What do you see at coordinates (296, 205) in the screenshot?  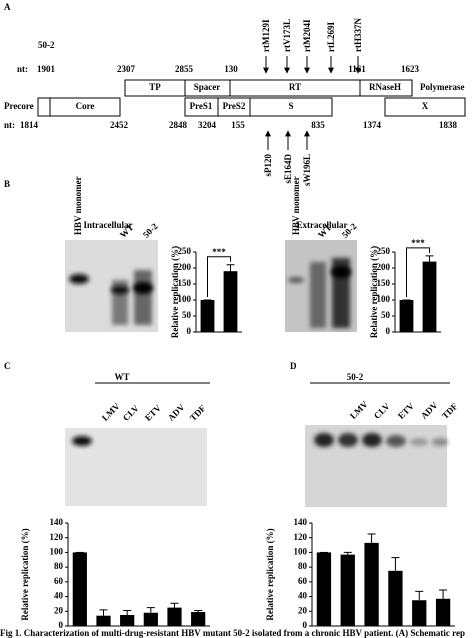 I see `lane-label: HBV monomer` at bounding box center [296, 205].